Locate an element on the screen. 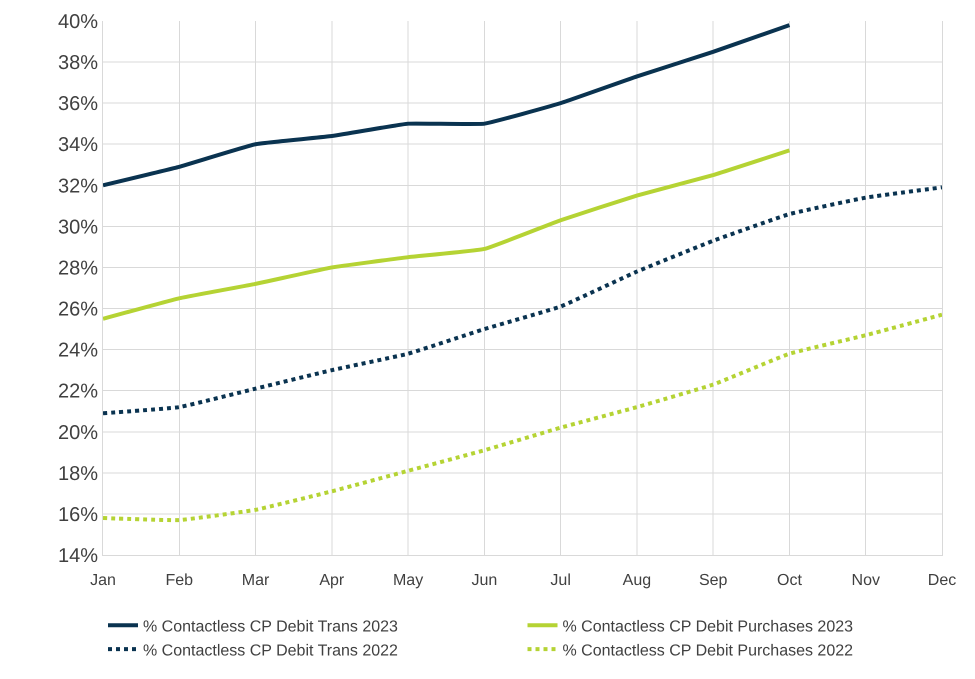 Image resolution: width=975 pixels, height=679 pixels. legend-label: % Contactless CP Debit Purchases 2022 is located at coordinates (708, 651).